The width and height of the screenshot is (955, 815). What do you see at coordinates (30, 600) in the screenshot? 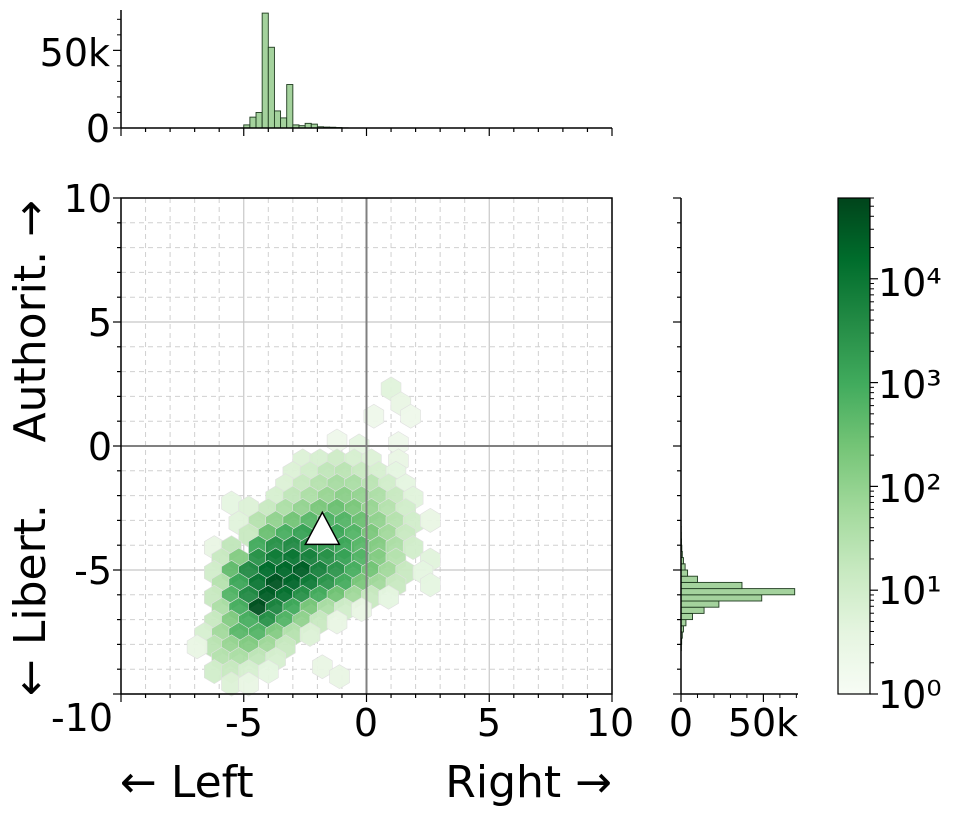
I see `y-axis-label-bottom: ← Libert.` at bounding box center [30, 600].